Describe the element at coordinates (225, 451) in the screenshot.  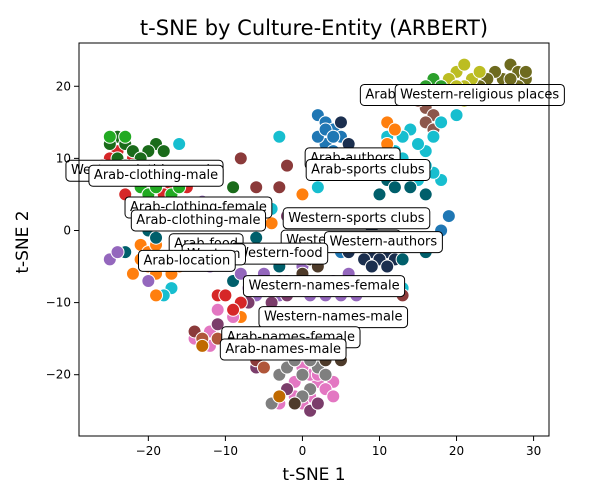
I see `x-tick-label: −10` at that location.